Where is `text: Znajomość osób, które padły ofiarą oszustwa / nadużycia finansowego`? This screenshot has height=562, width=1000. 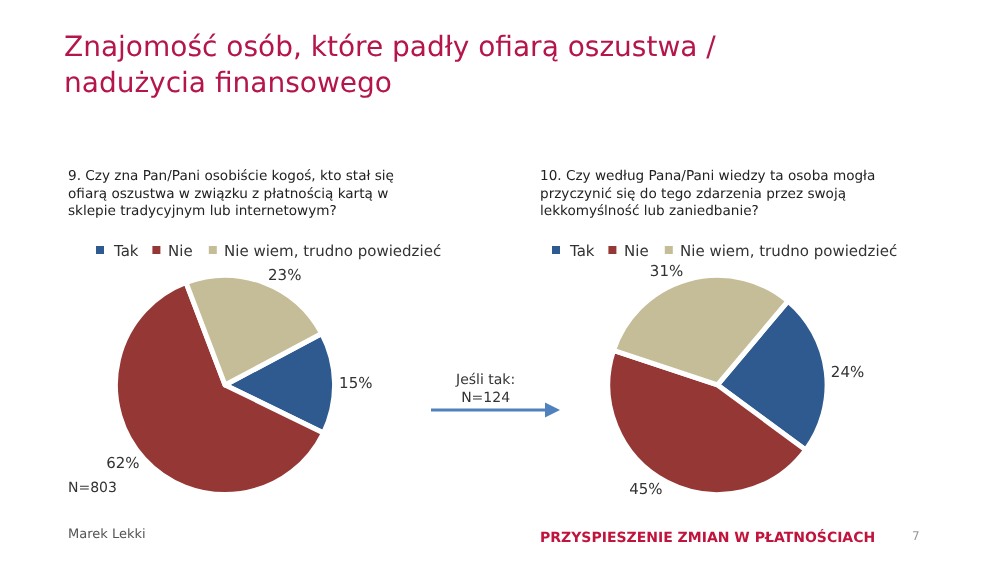 text: Znajomość osób, które padły ofiarą oszustwa / nadużycia finansowego is located at coordinates (390, 66).